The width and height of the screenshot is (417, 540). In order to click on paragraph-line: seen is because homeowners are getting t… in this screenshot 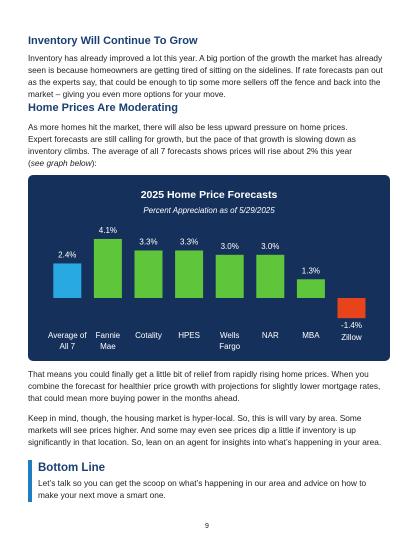, I will do `click(205, 70)`.